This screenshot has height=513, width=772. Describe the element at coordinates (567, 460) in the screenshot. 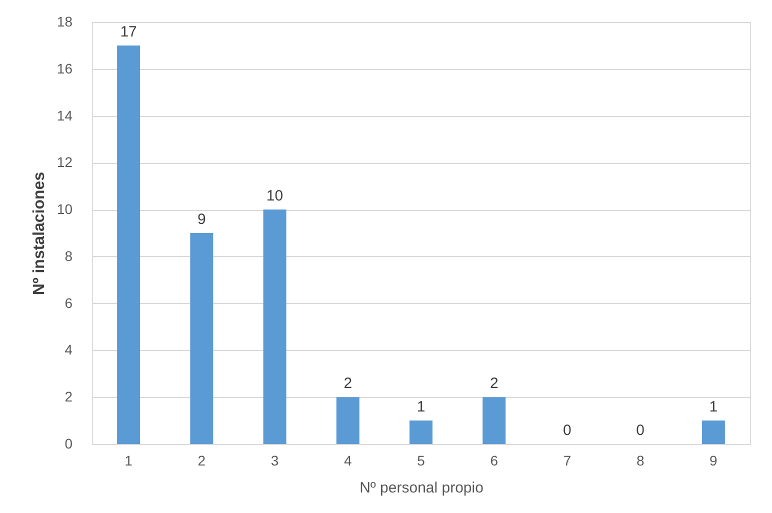

I see `x-tick-label: 7` at that location.